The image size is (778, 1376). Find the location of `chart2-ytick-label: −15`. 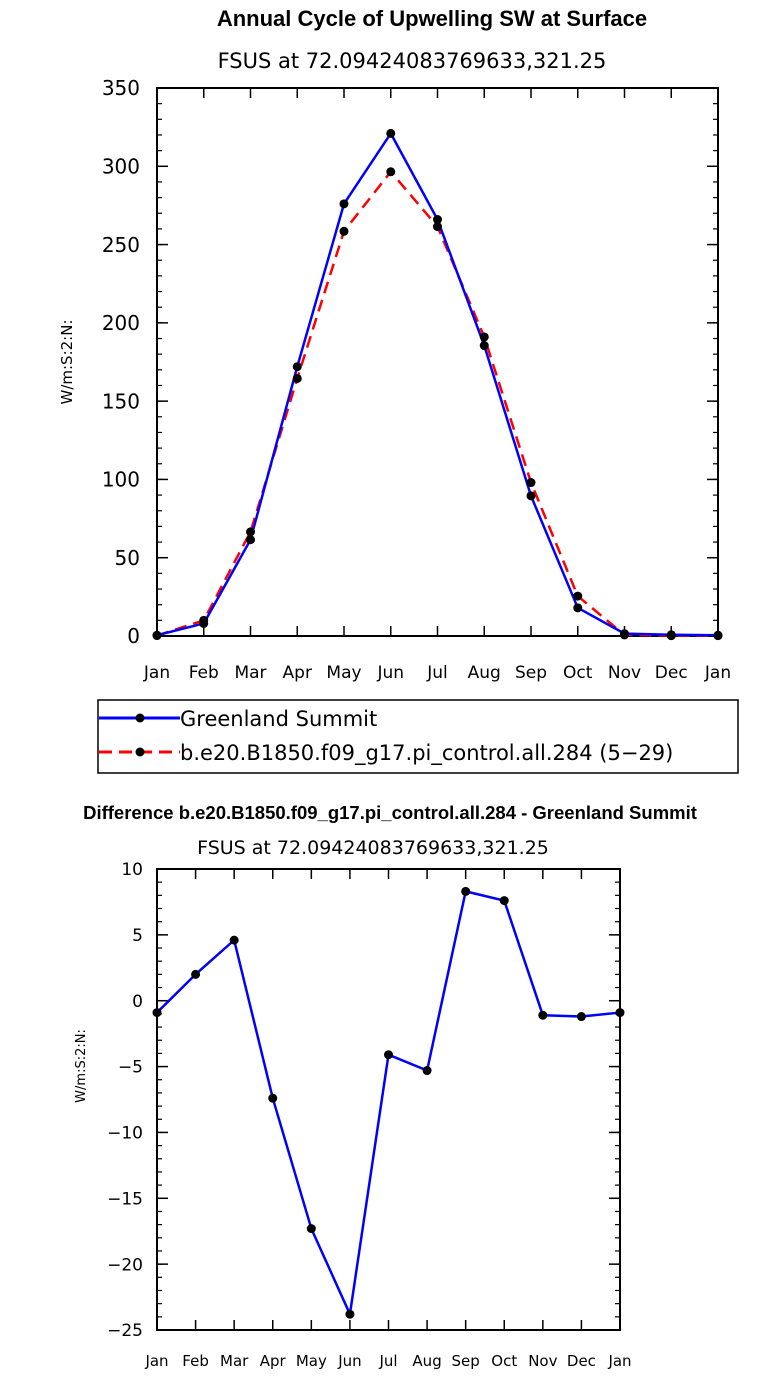

chart2-ytick-label: −15 is located at coordinates (125, 1199).